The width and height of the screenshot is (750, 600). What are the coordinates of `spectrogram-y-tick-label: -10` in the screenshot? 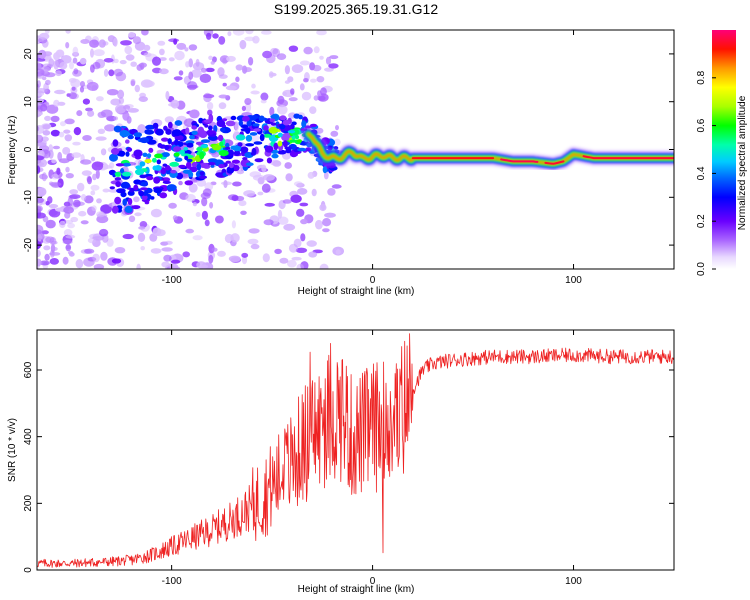 It's located at (28, 197).